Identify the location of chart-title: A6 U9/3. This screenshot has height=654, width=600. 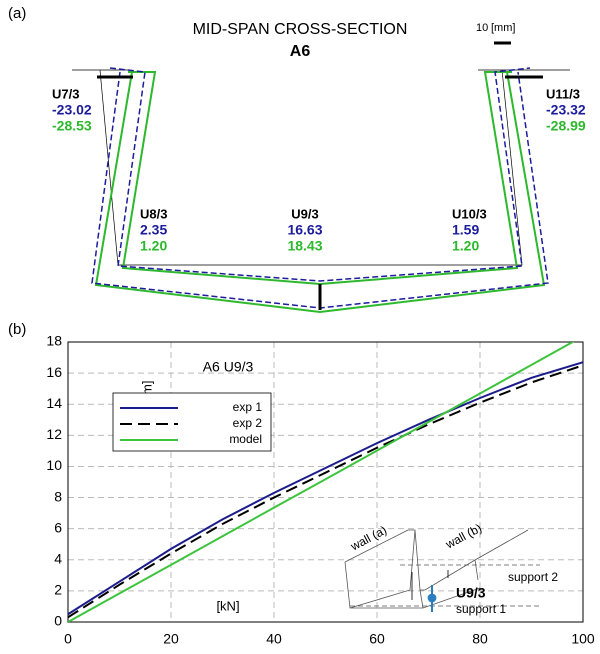
(228, 367).